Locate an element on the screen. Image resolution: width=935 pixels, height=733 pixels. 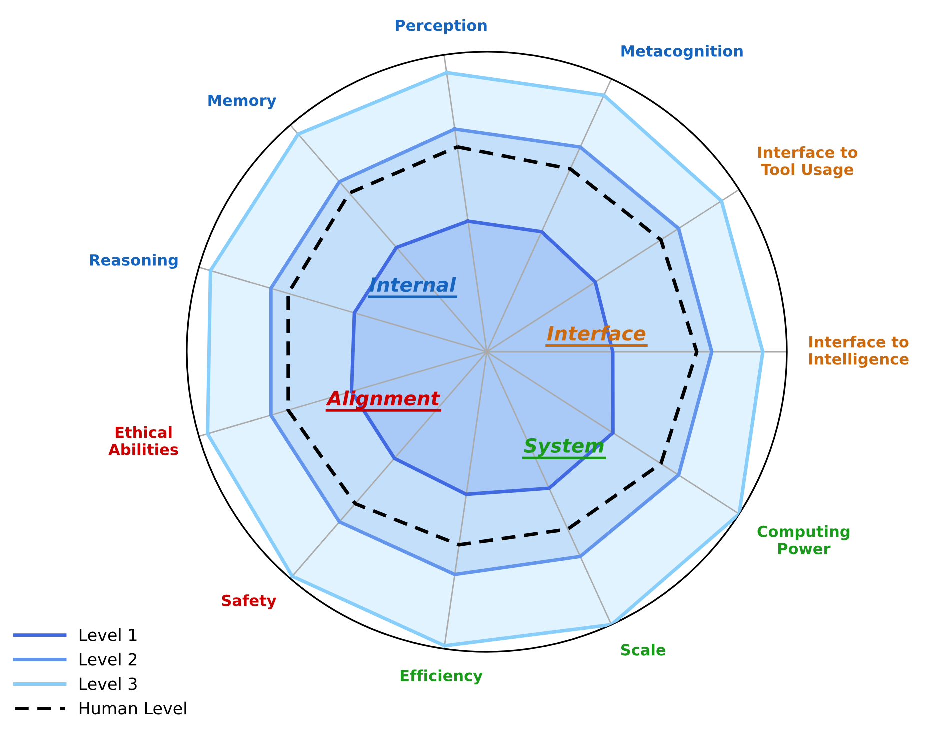
text: System is located at coordinates (564, 447).